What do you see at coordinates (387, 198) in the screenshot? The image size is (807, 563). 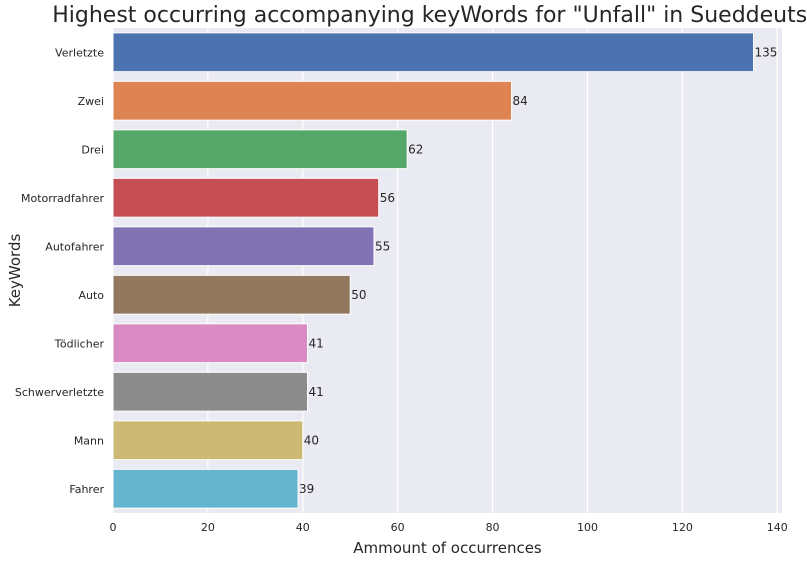 I see `bar-value-label: 56` at bounding box center [387, 198].